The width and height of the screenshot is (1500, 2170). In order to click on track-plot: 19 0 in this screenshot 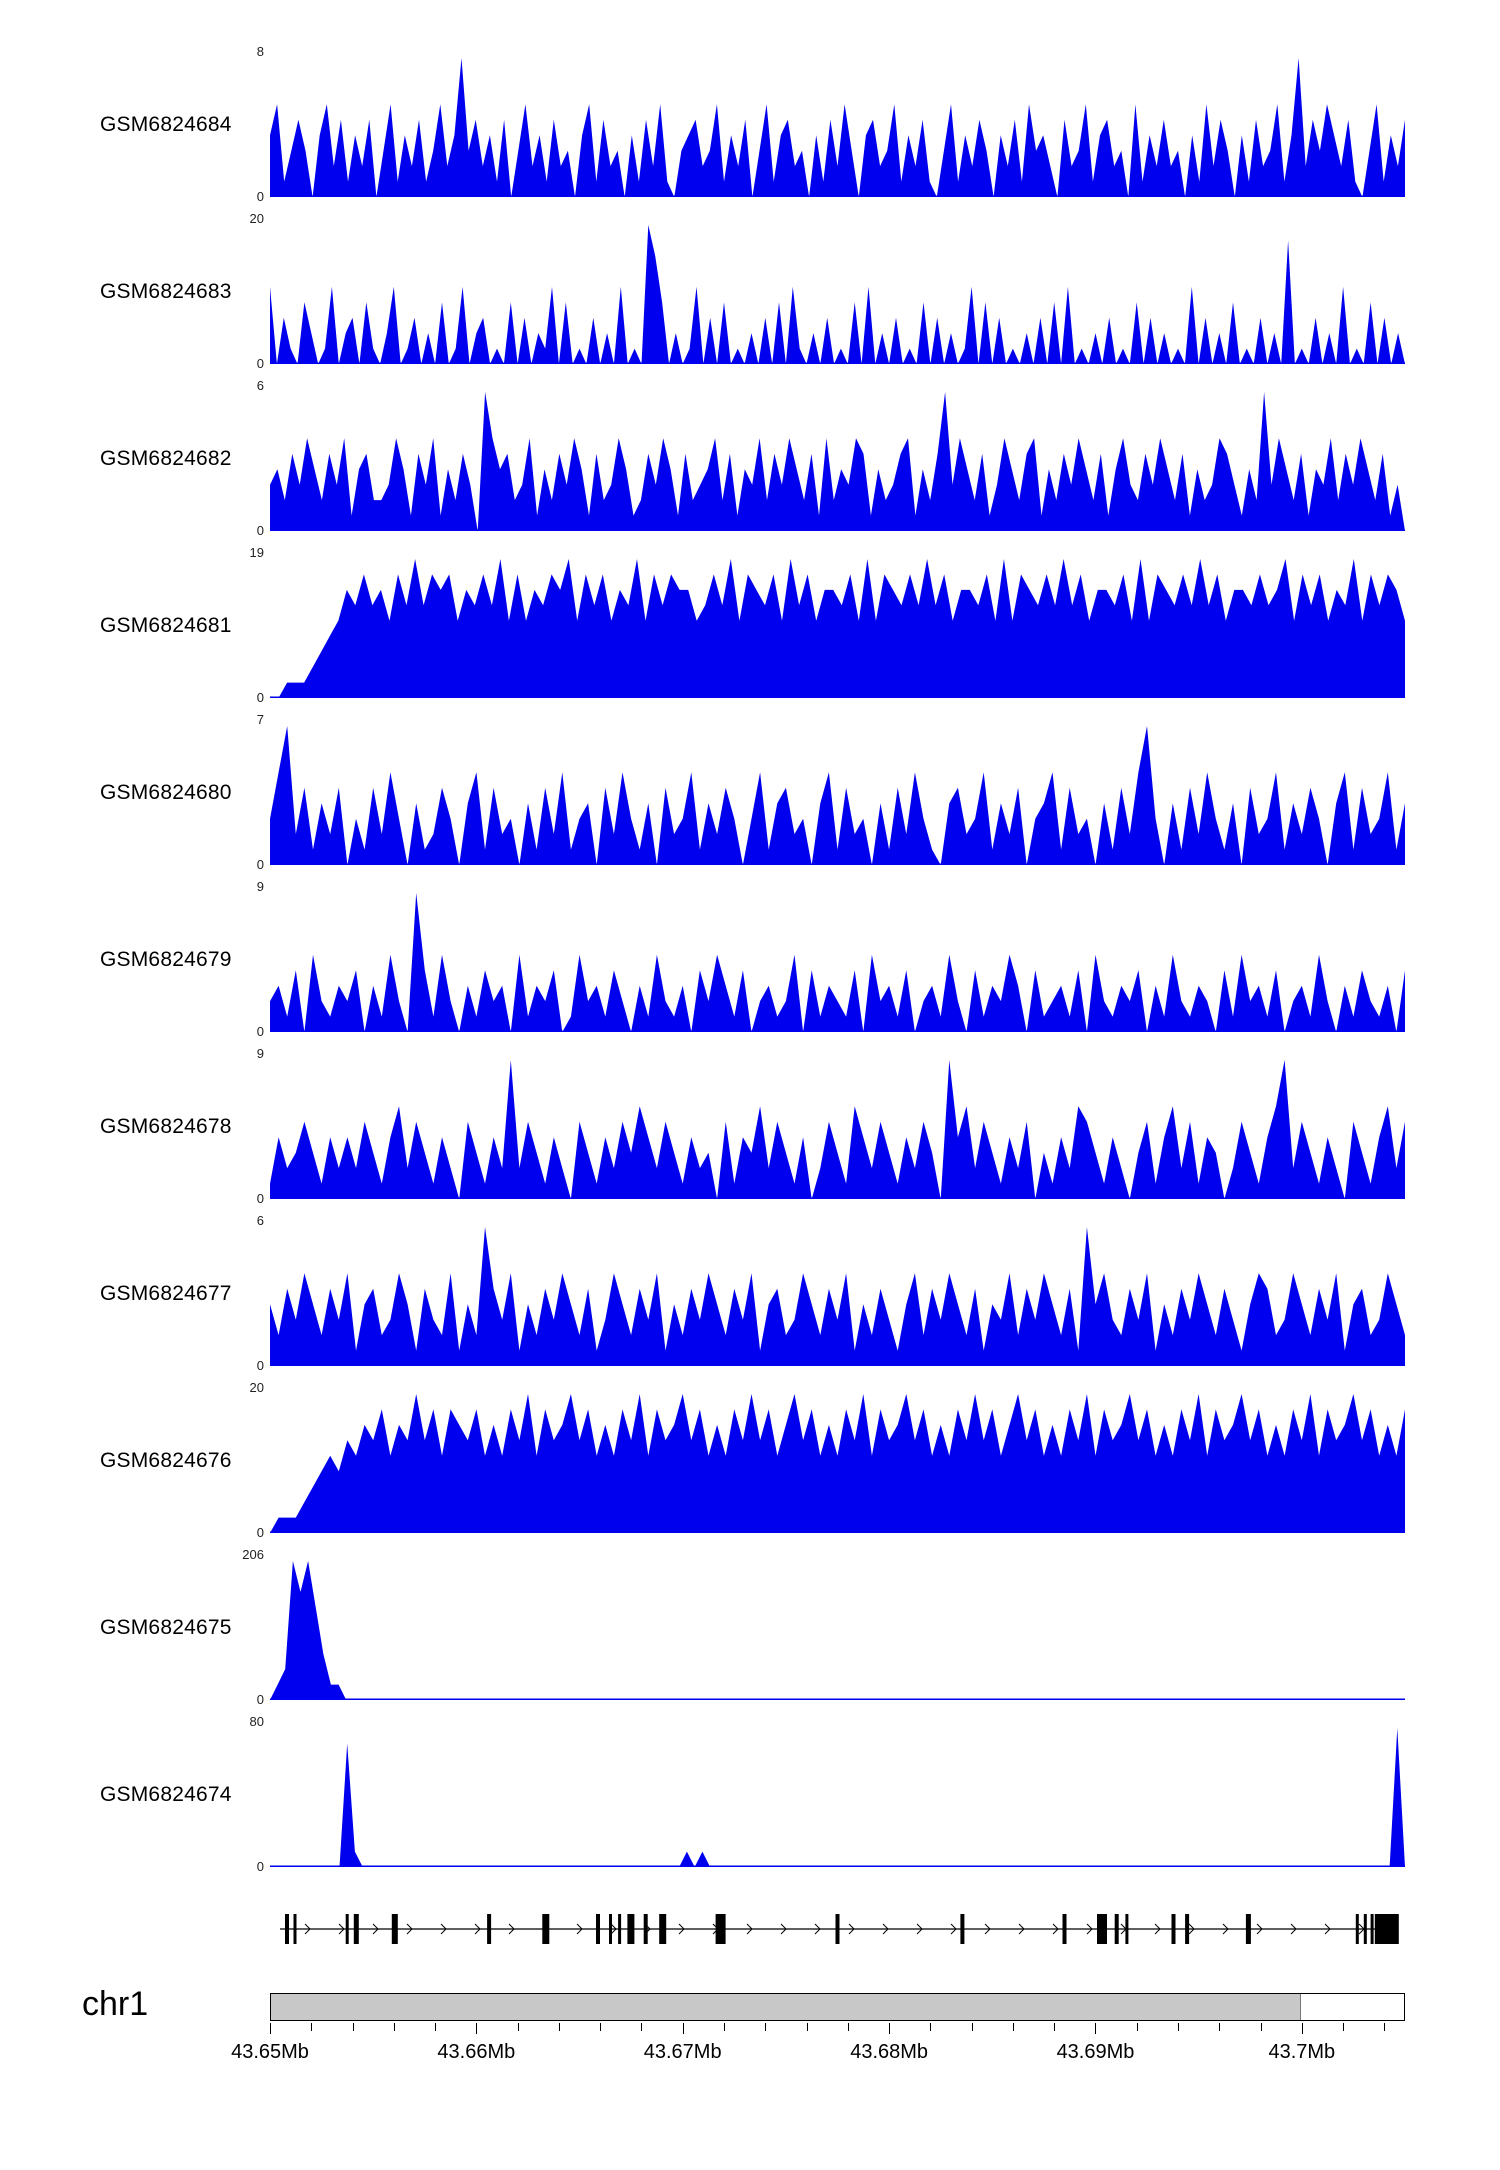, I will do `click(827, 625)`.